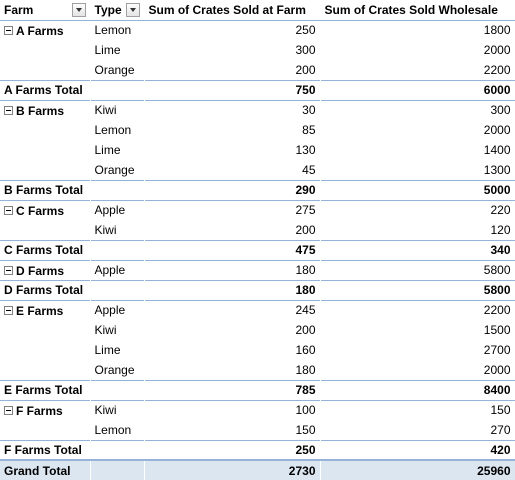 The height and width of the screenshot is (480, 515). Describe the element at coordinates (232, 289) in the screenshot. I see `subtotal-sold-at-farm: 180` at that location.